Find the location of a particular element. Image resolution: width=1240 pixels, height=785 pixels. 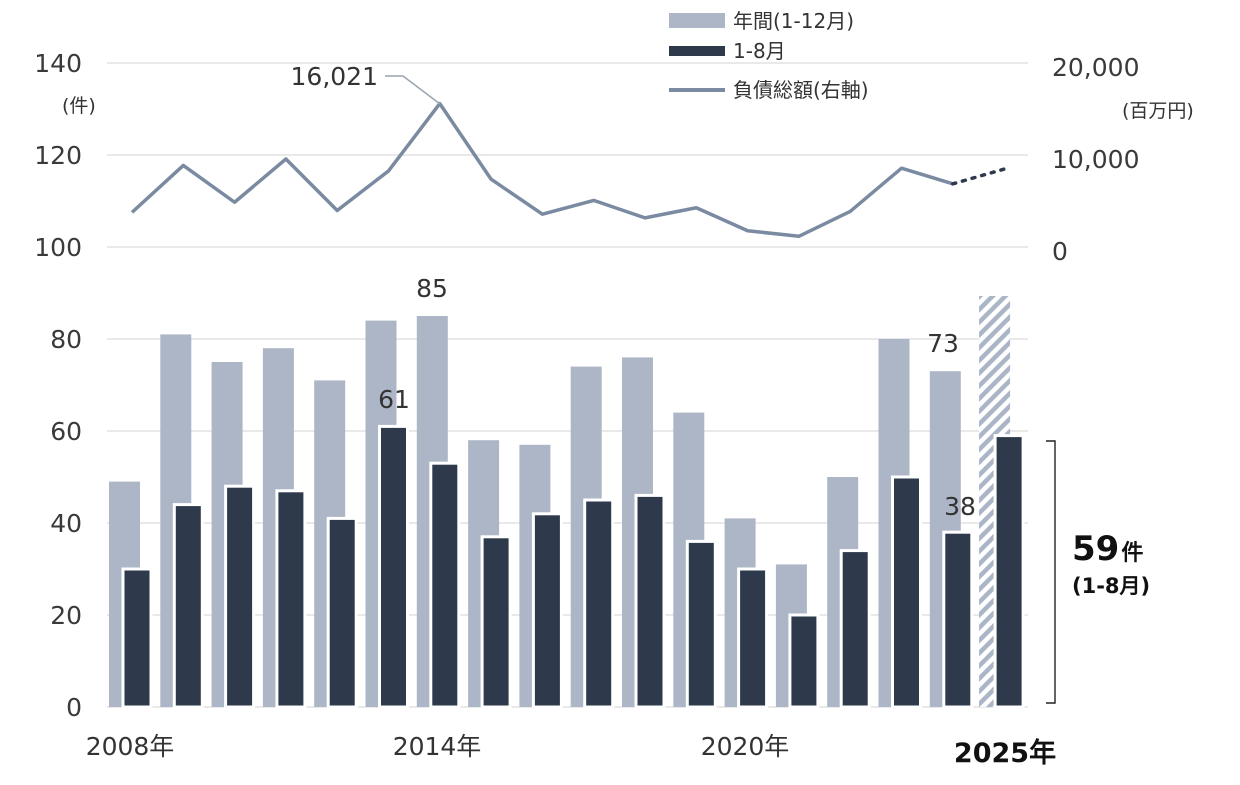

legend-label-jan-aug: 1-8月 is located at coordinates (759, 51).